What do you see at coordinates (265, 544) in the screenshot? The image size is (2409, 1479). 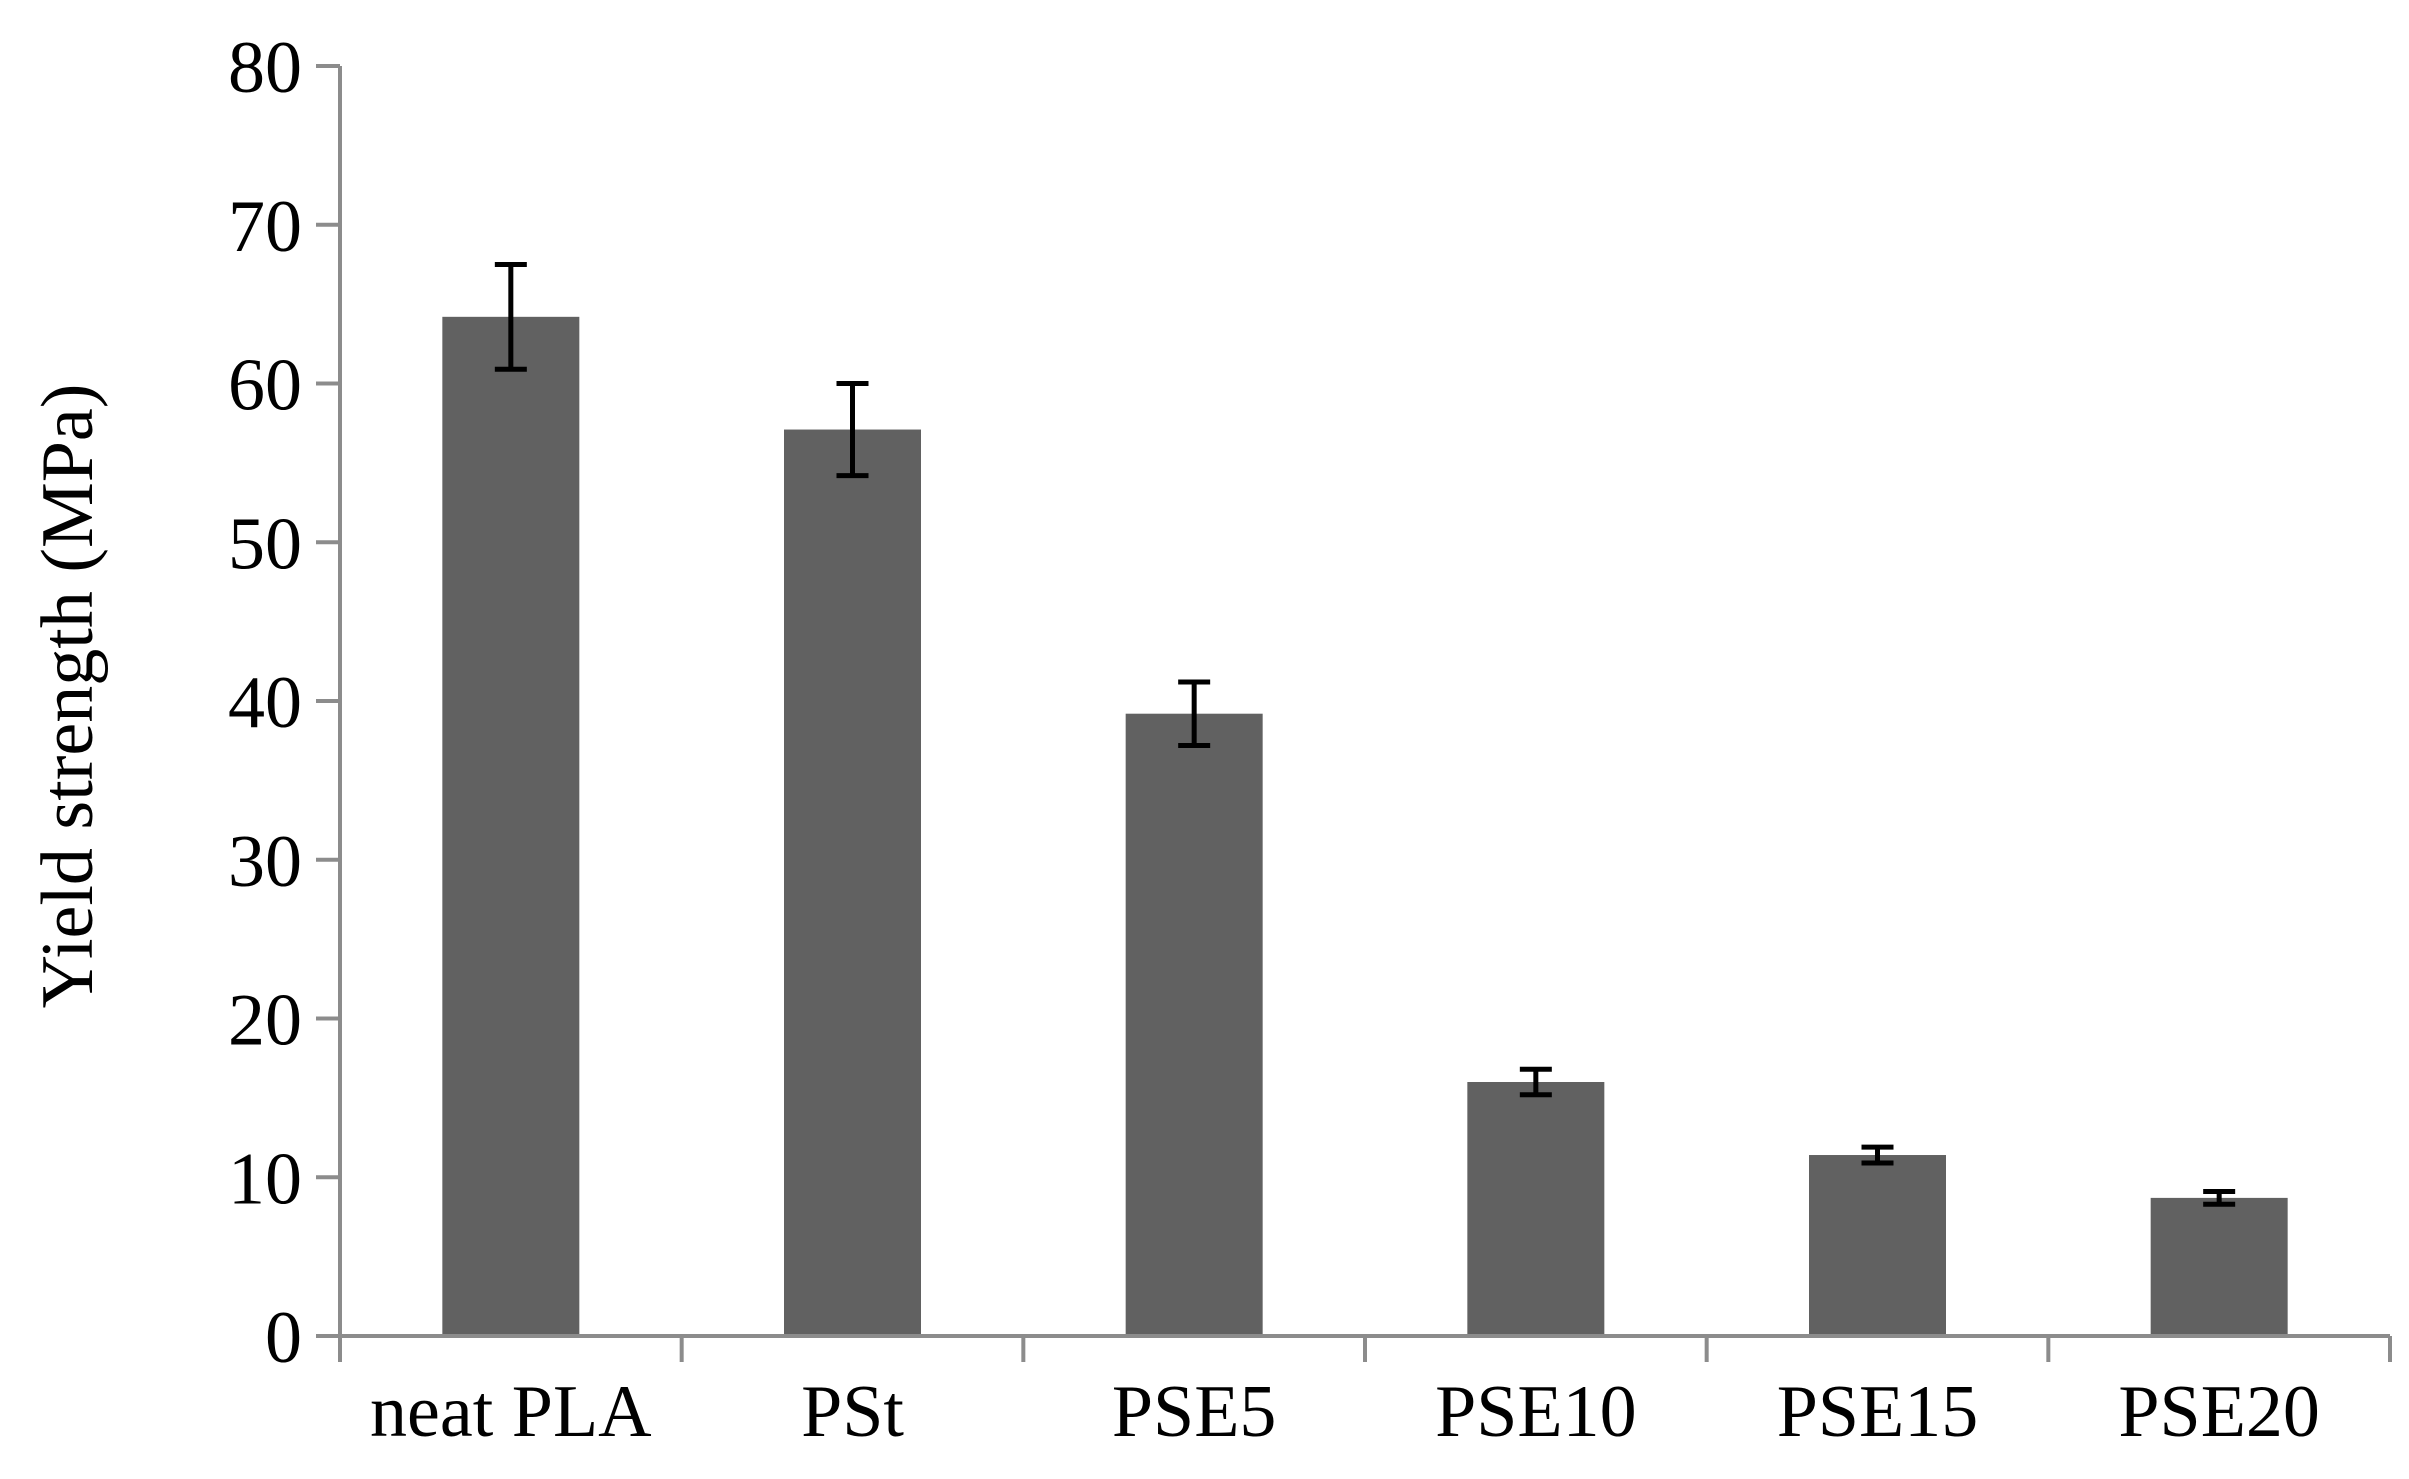 I see `y-tick-label: 50` at bounding box center [265, 544].